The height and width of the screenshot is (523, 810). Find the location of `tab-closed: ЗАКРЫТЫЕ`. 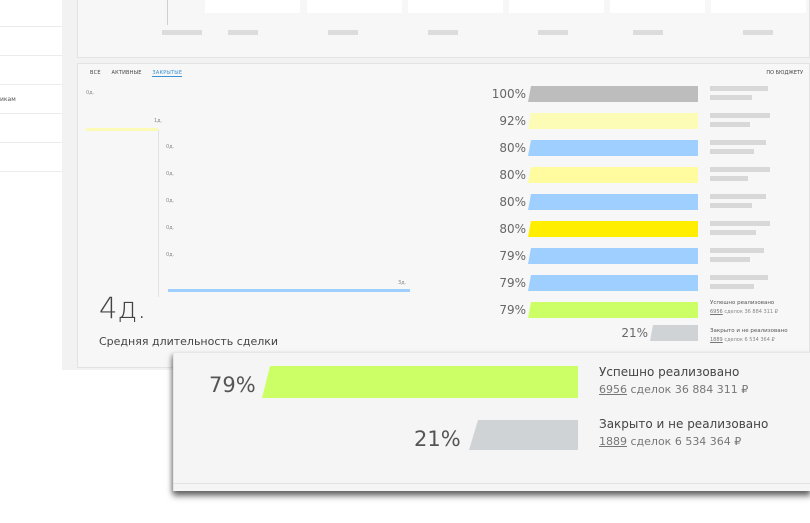

tab-closed: ЗАКРЫТЫЕ is located at coordinates (167, 73).